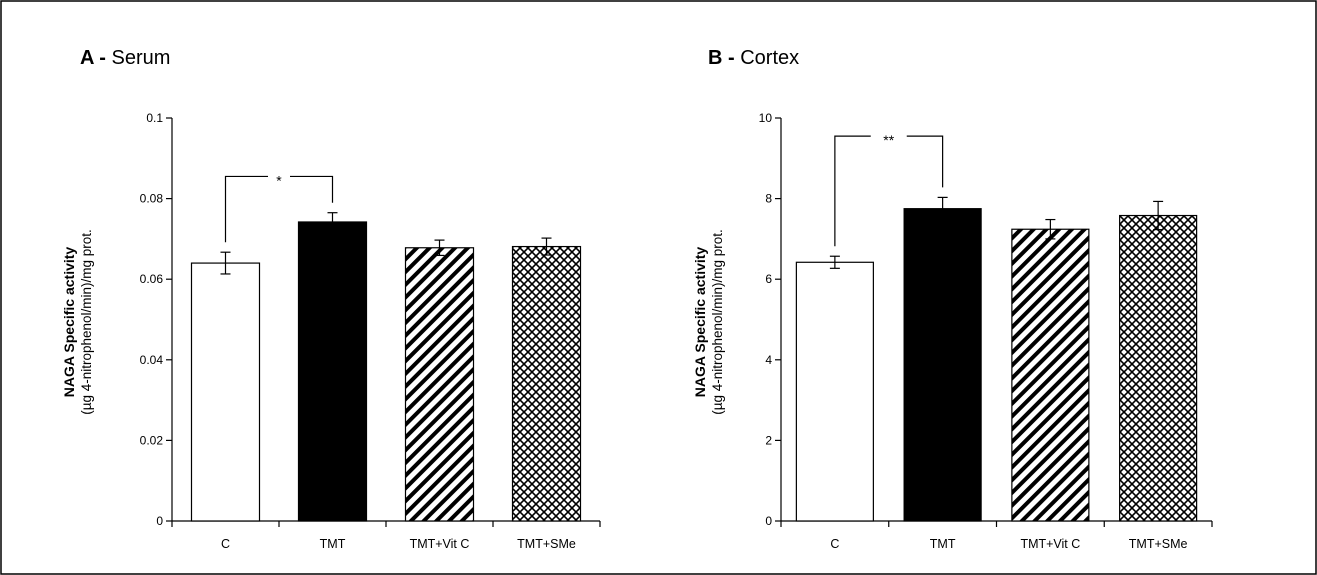  I want to click on y-tick-label: 0.08, so click(152, 199).